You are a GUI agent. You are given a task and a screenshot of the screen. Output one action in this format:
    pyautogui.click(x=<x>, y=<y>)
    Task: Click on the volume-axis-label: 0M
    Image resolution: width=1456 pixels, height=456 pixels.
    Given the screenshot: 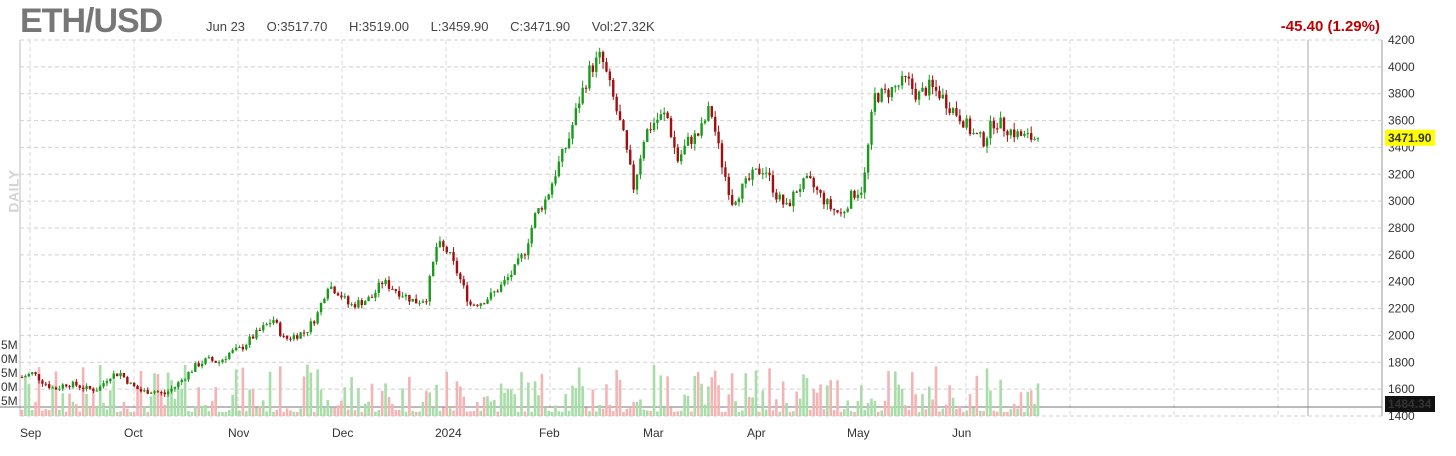 What is the action you would take?
    pyautogui.click(x=9, y=359)
    